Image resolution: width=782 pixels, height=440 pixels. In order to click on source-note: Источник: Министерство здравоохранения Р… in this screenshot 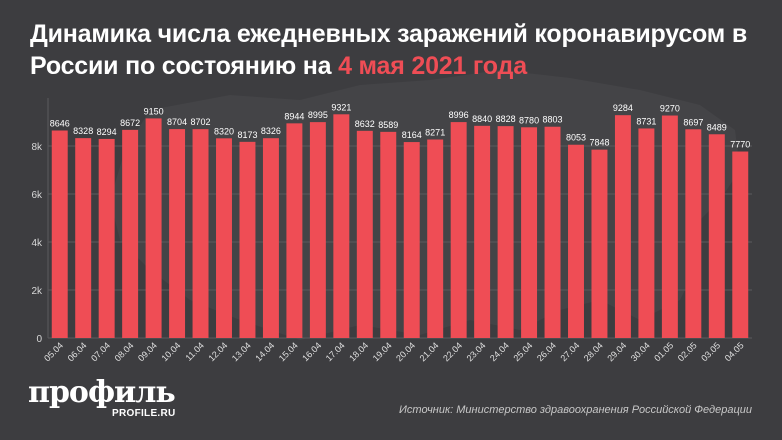, I will do `click(575, 410)`.